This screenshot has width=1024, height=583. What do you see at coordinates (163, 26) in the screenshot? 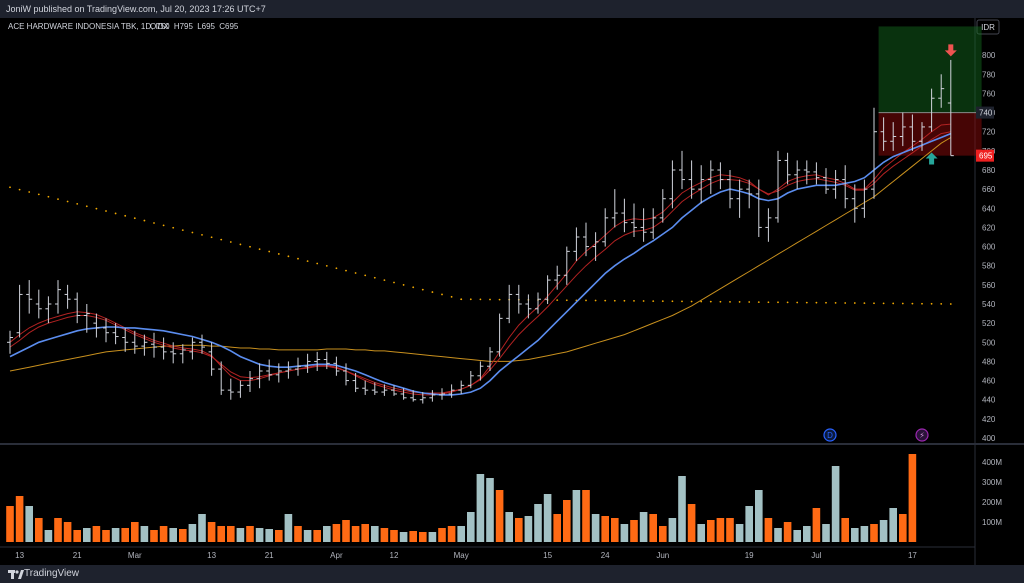
I see `legend-open-value: 750` at bounding box center [163, 26].